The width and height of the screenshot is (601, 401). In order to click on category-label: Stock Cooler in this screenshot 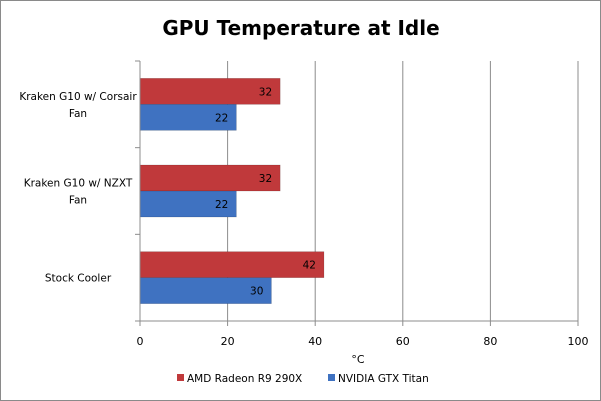, I will do `click(78, 279)`.